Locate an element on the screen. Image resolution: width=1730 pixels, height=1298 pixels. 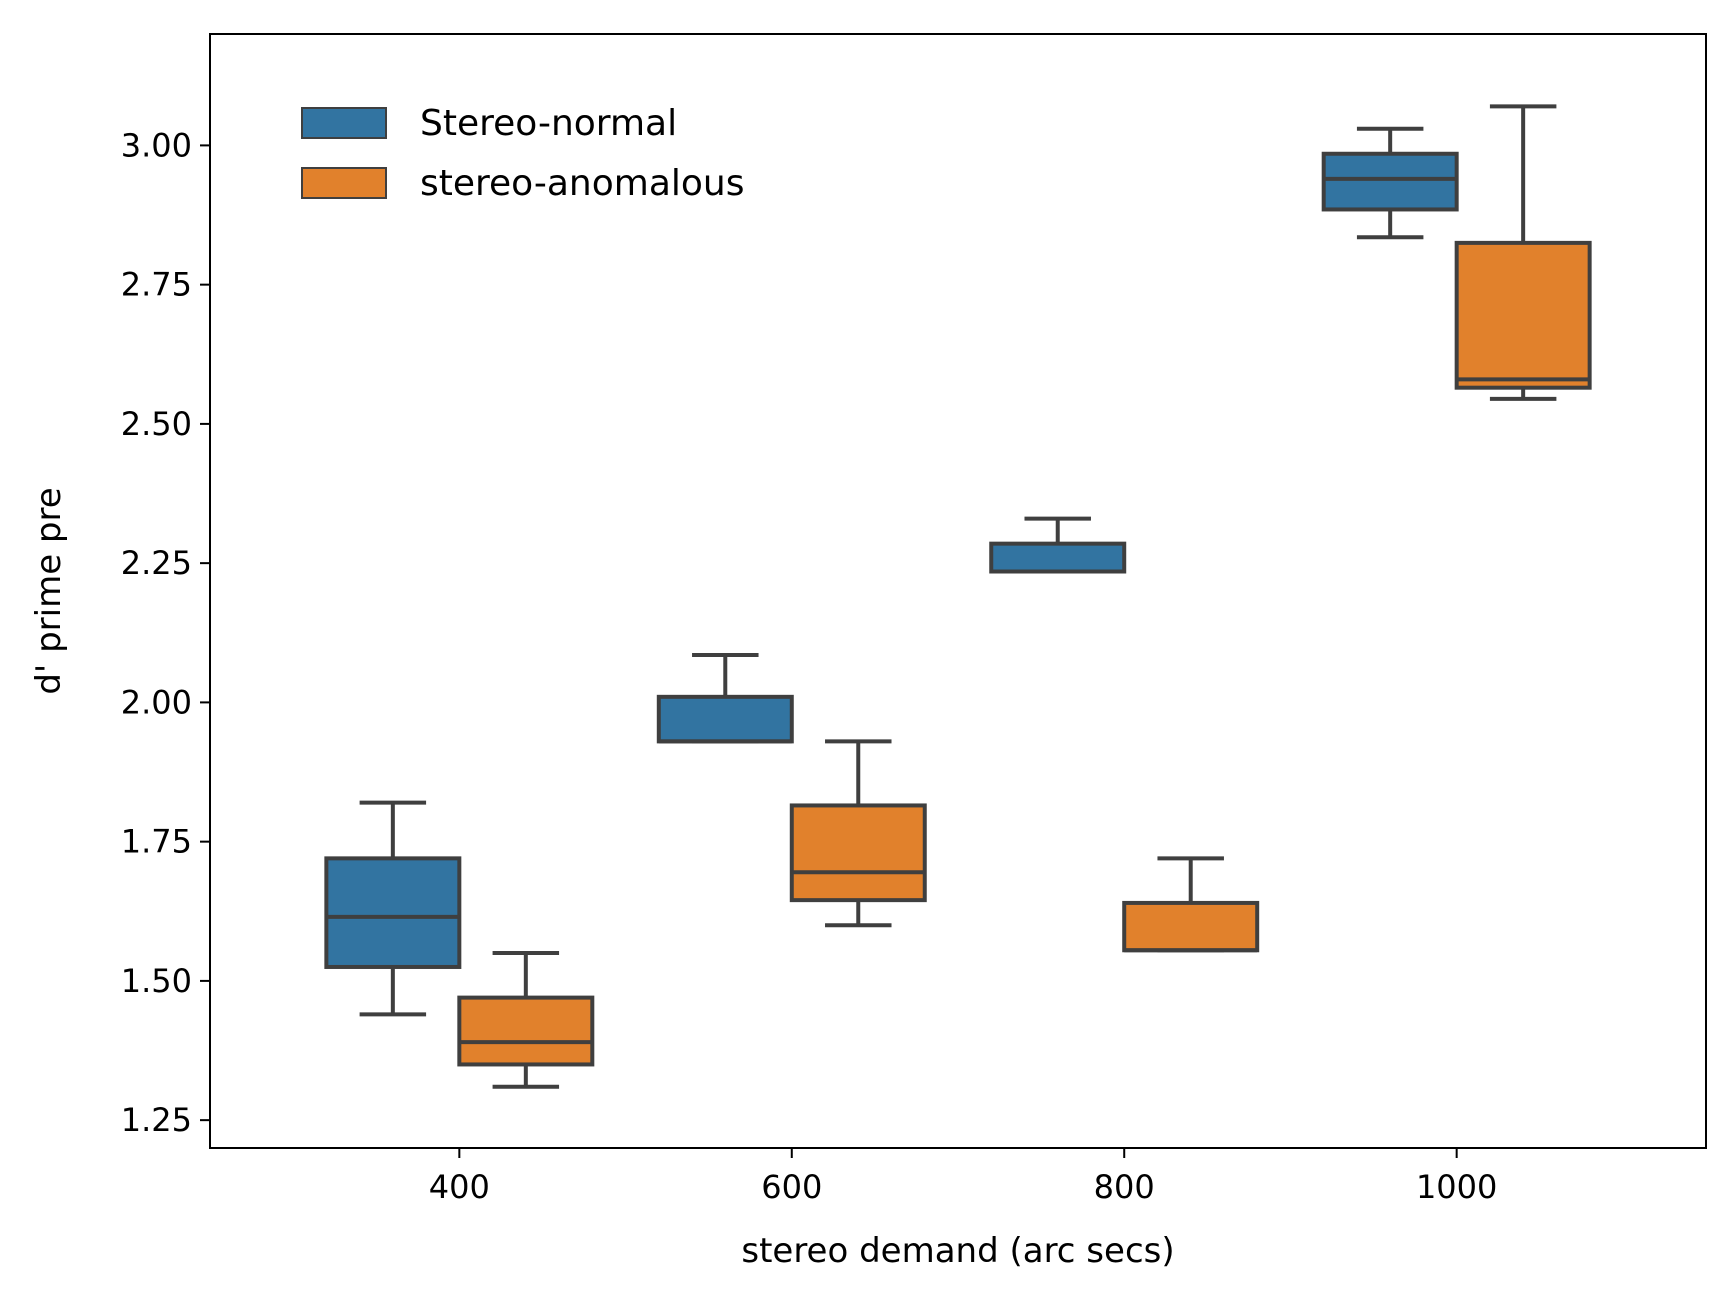
y-axis-label: d' prime pre is located at coordinates (49, 590).